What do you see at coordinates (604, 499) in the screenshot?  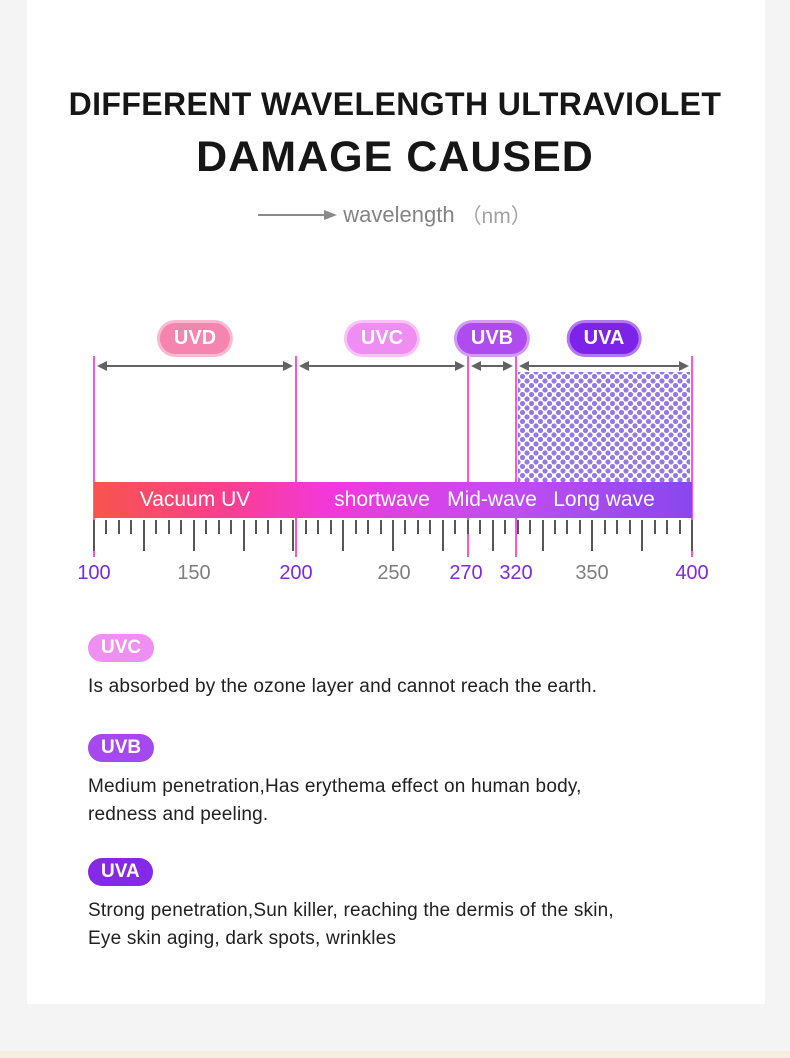 I see `segment-label-uva: Long wave` at bounding box center [604, 499].